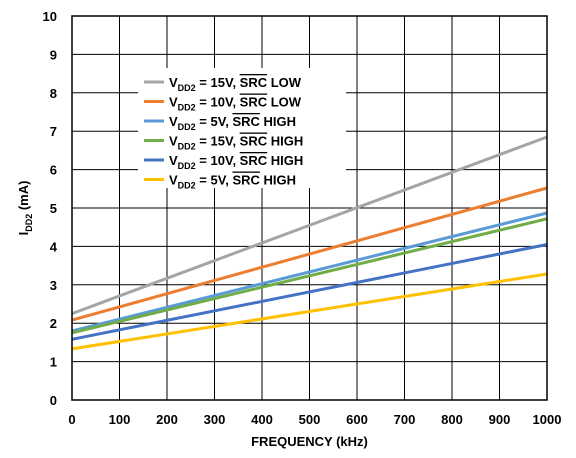 This screenshot has width=576, height=458. I want to click on x-tick-label-8: 800, so click(452, 419).